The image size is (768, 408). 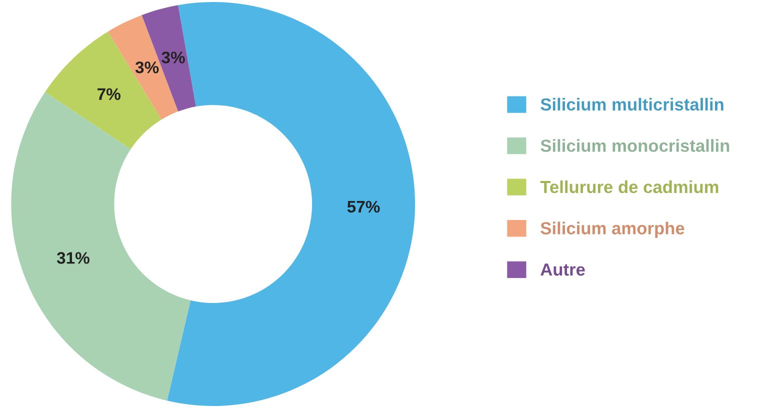 I want to click on legend-label: Autre, so click(x=562, y=270).